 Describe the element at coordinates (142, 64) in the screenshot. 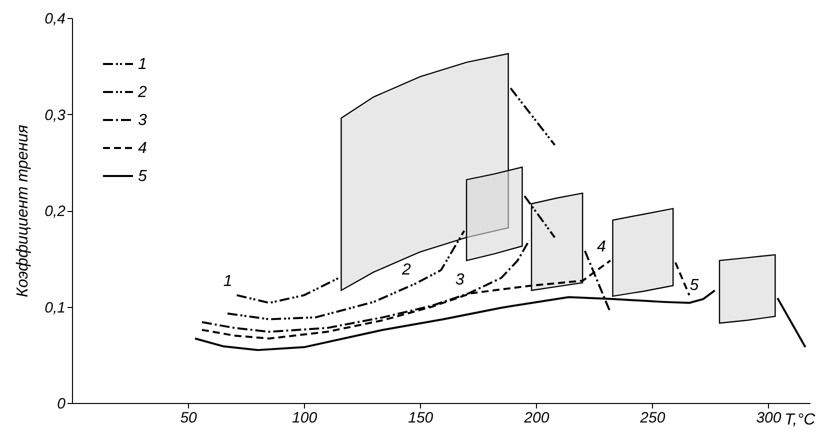

I see `legend-label: 1` at that location.